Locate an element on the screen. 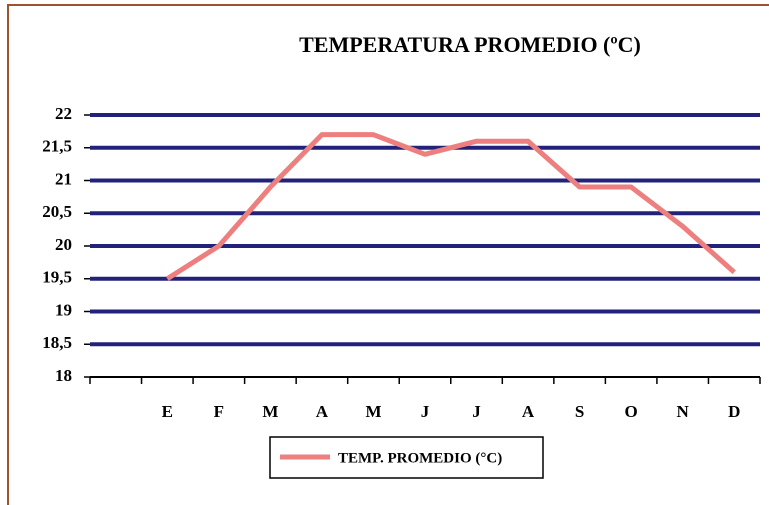 Image resolution: width=769 pixels, height=505 pixels. y-tick-label: 21 is located at coordinates (63, 178).